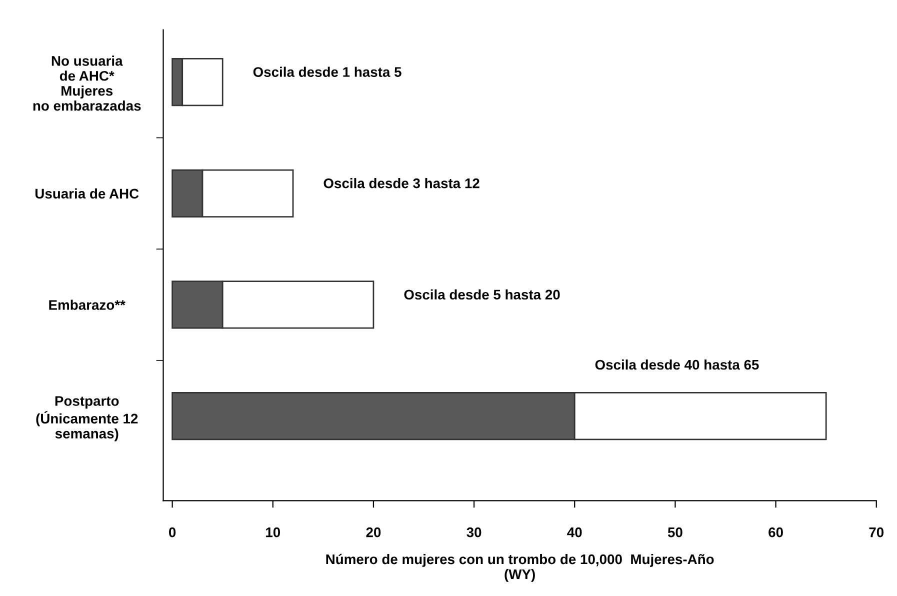 The height and width of the screenshot is (596, 897). I want to click on x-axis-title: Número de mujeres con un trombo de 10,000 Mujeres-Año (WY), so click(520, 568).